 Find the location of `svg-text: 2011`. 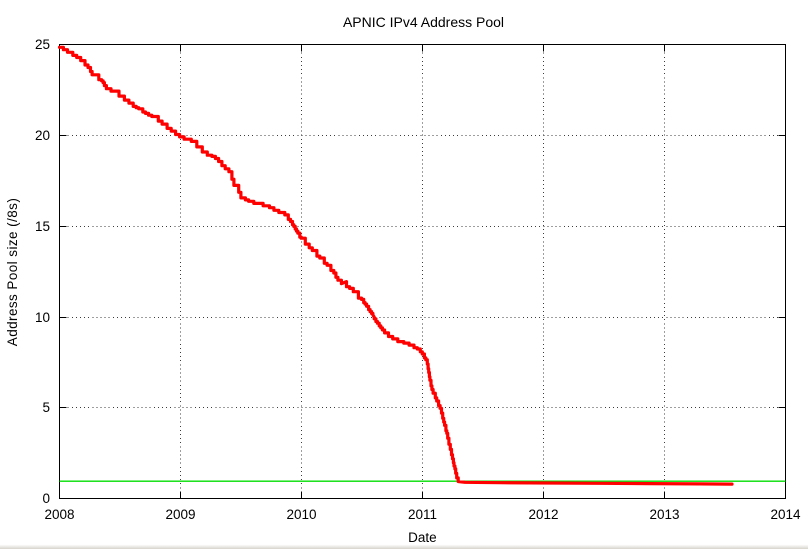

svg-text: 2011 is located at coordinates (422, 514).